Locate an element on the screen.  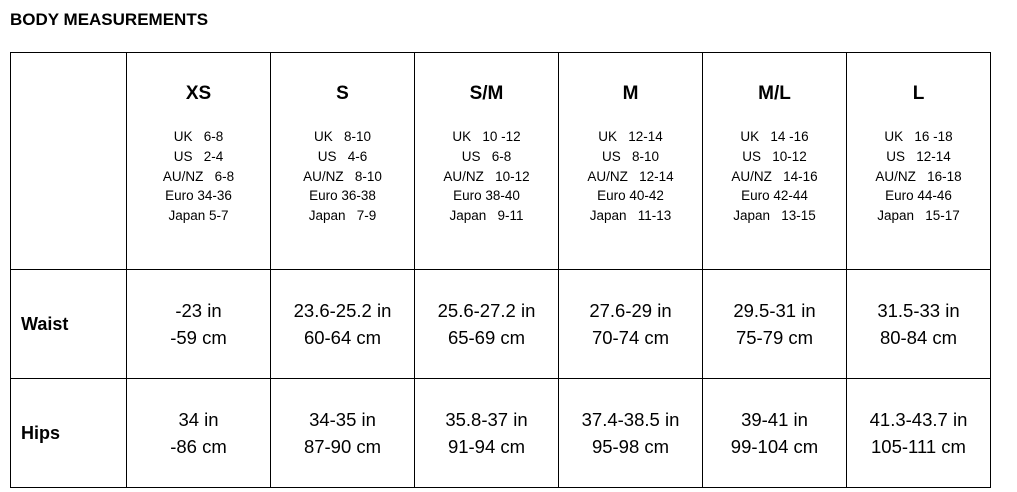
empty-corner-cell is located at coordinates (68, 161).